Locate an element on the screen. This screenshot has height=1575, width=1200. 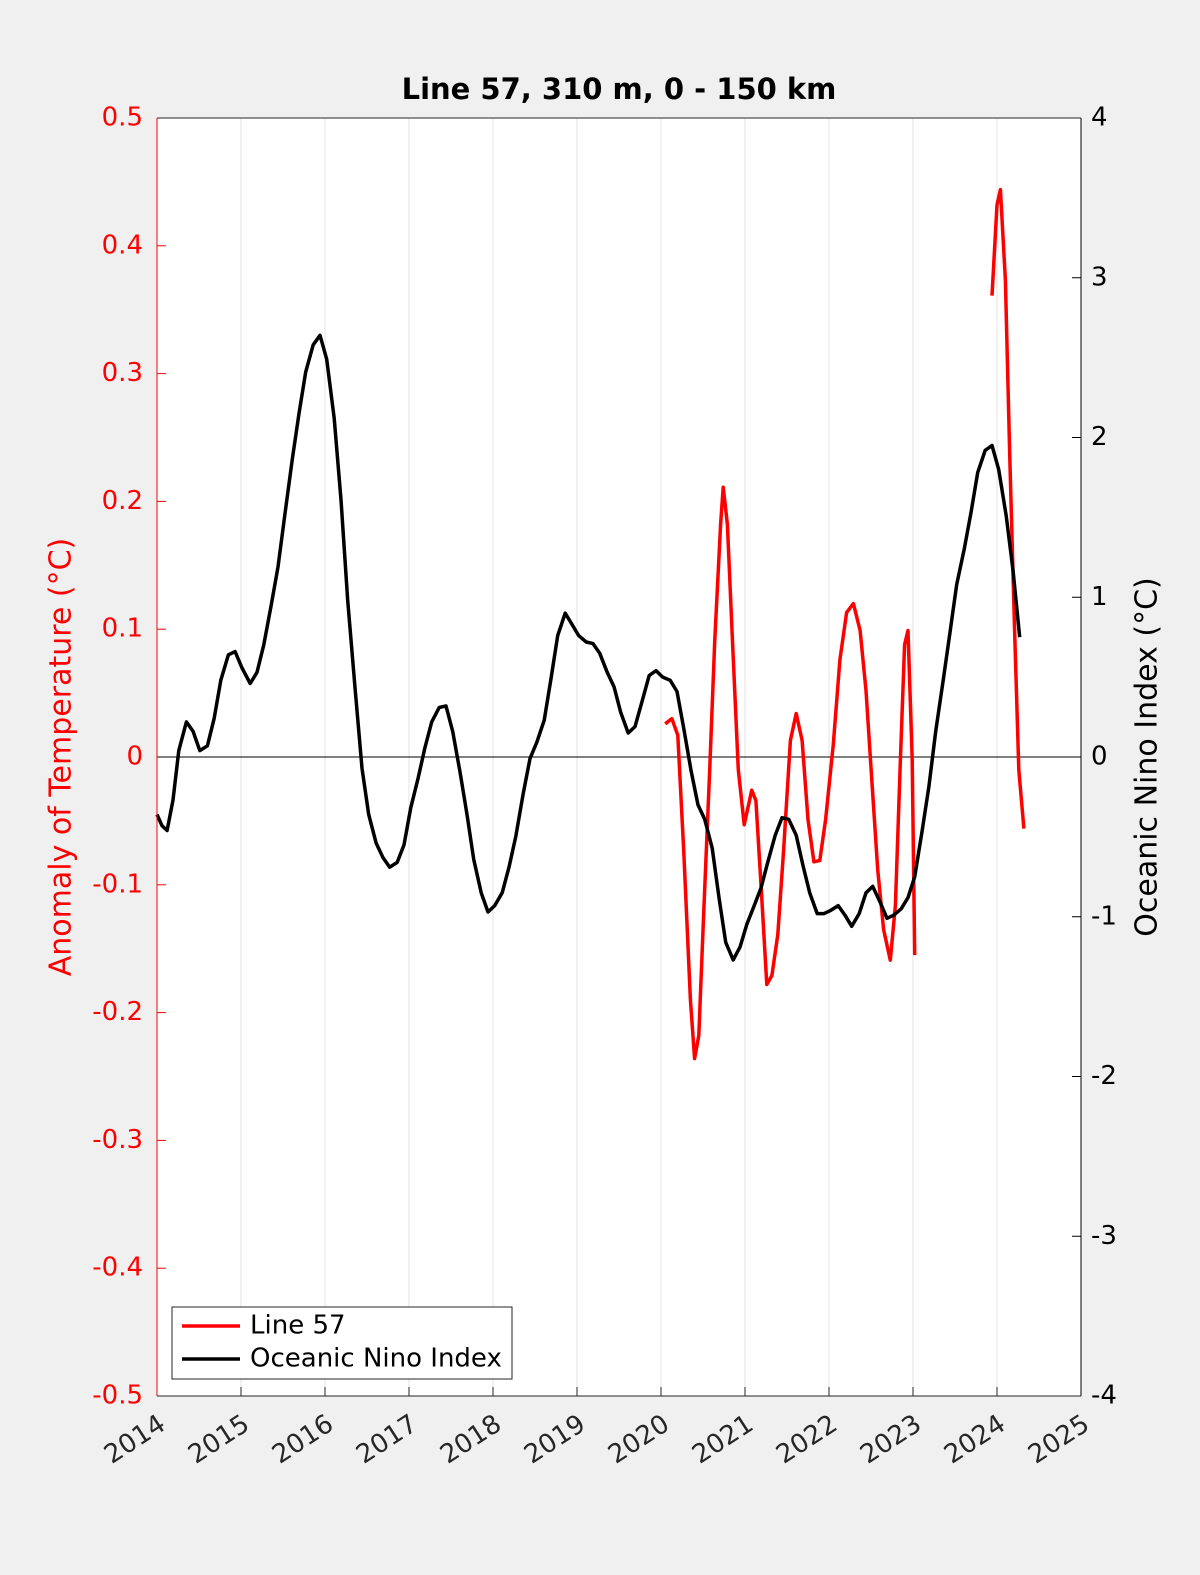
y-tick-label: 0.4 is located at coordinates (122, 245).